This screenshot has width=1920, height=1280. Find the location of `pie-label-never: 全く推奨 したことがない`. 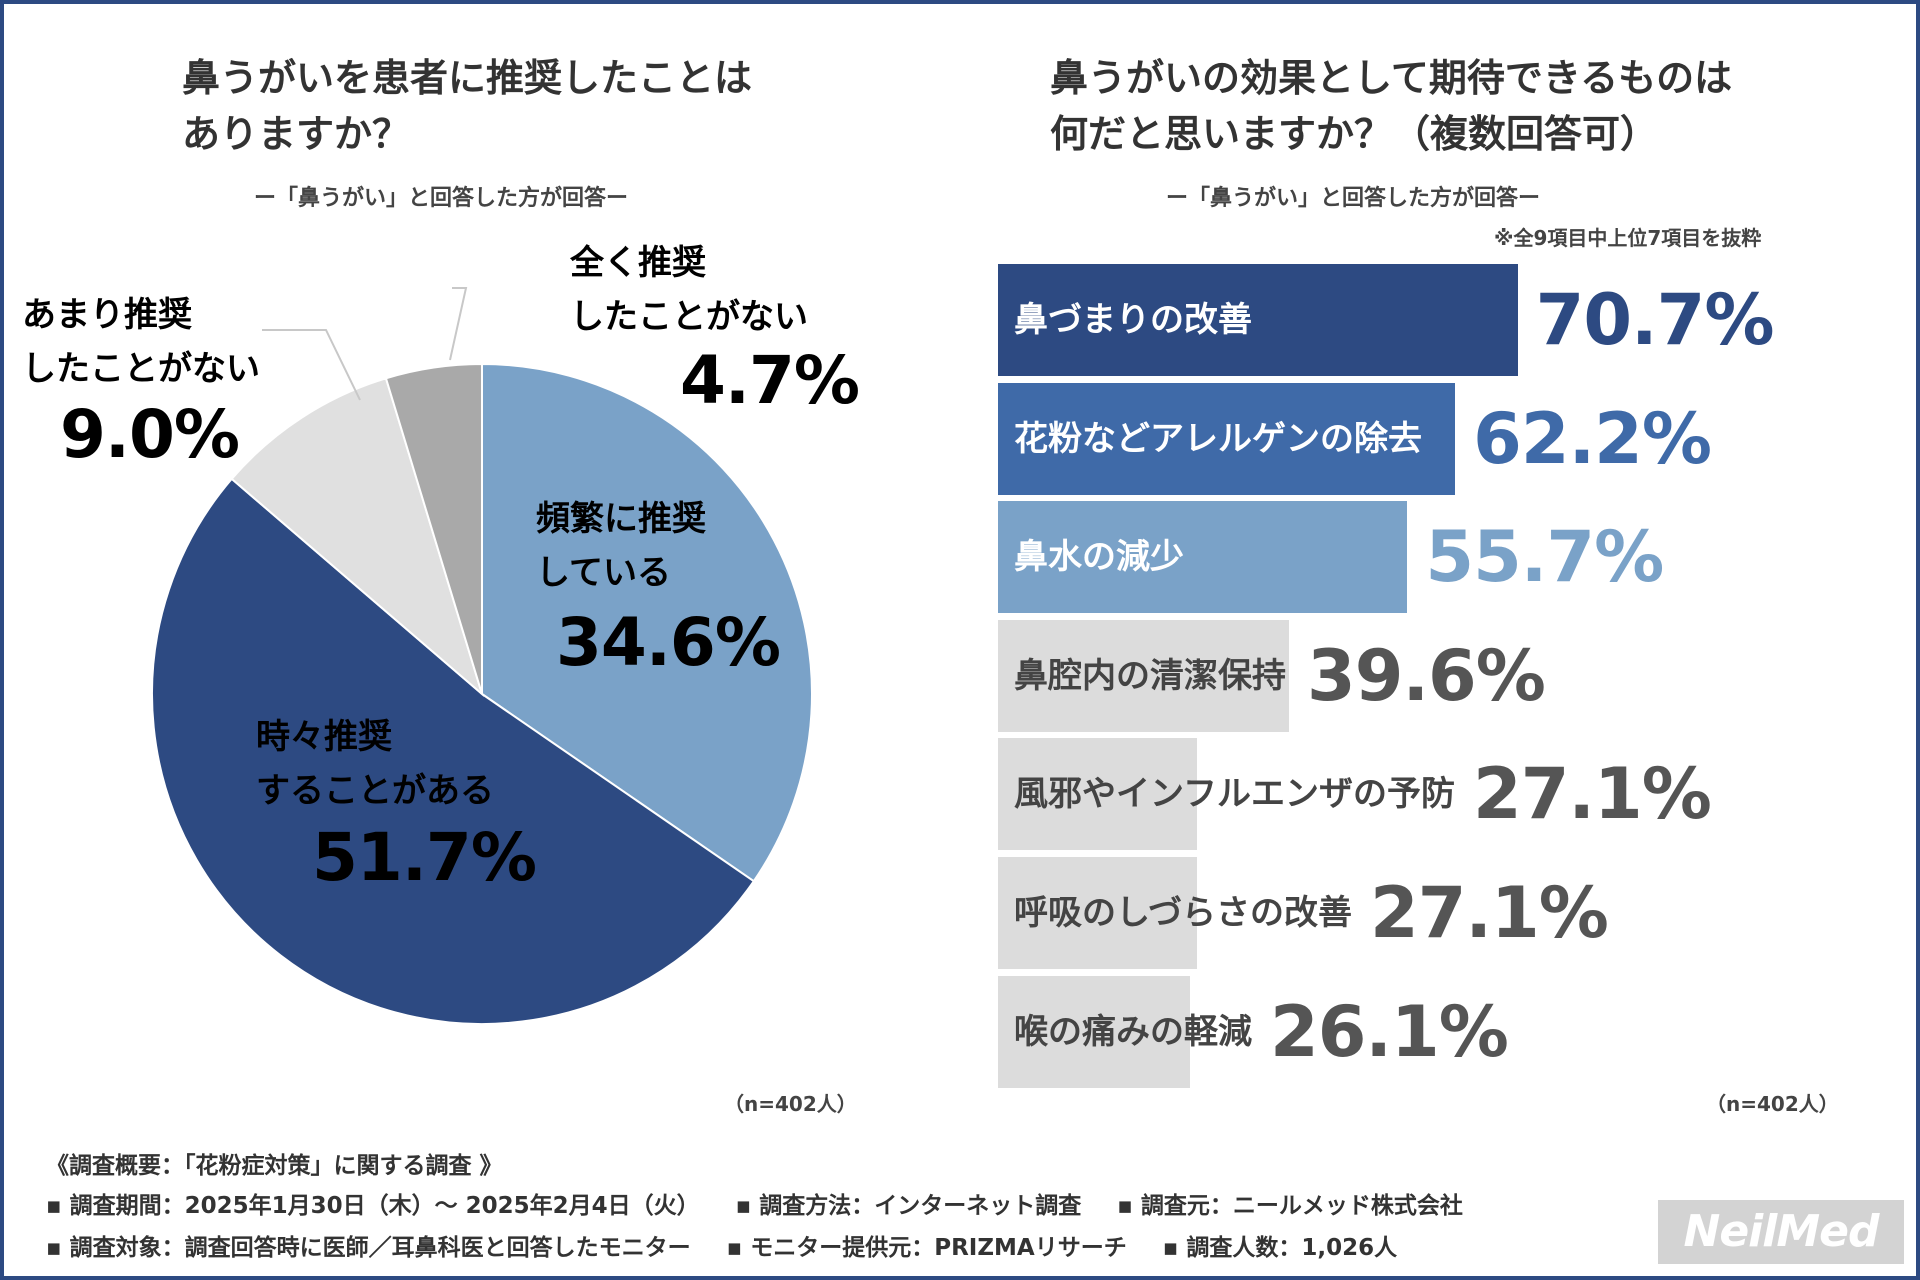

pie-label-never: 全く推奨 したことがない is located at coordinates (689, 290).